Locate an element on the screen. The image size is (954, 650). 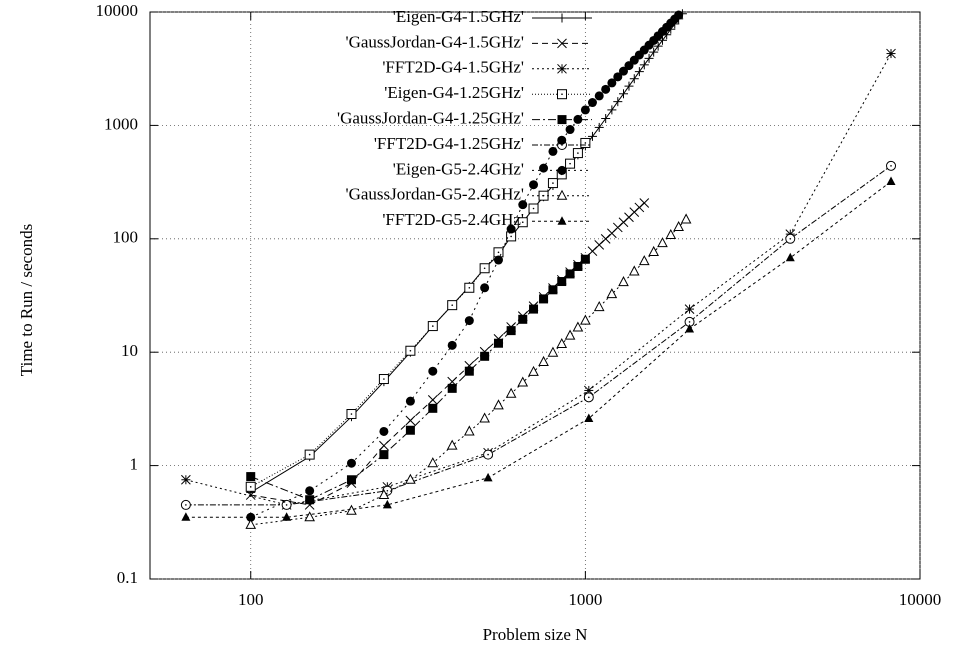
y-tick-label: 1000 is located at coordinates (121, 123).